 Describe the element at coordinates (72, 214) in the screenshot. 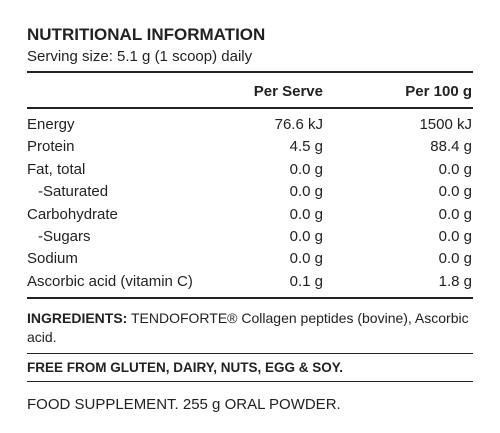

I see `row-label: Carbohydrate` at that location.